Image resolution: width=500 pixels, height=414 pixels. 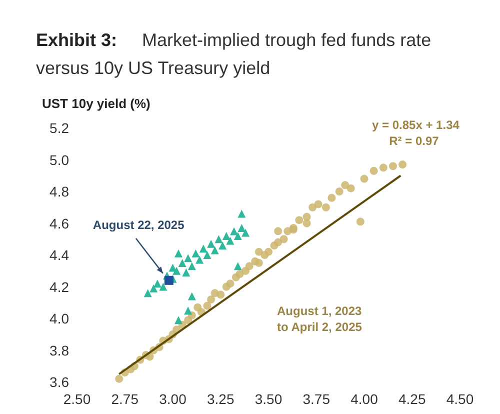 What do you see at coordinates (220, 399) in the screenshot?
I see `x-tick-label: 3.25` at bounding box center [220, 399].